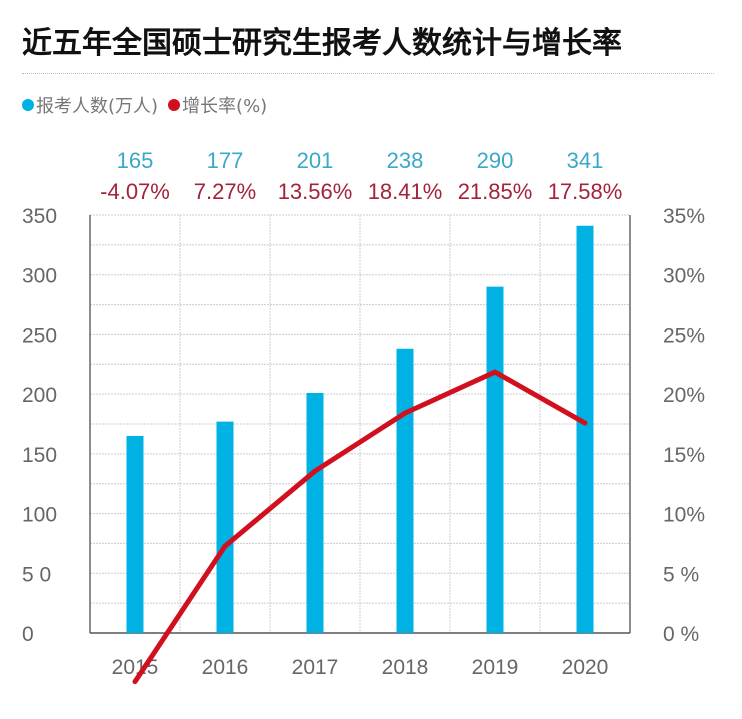 The width and height of the screenshot is (742, 719). I want to click on y-left-tick-label: 200, so click(39, 395).